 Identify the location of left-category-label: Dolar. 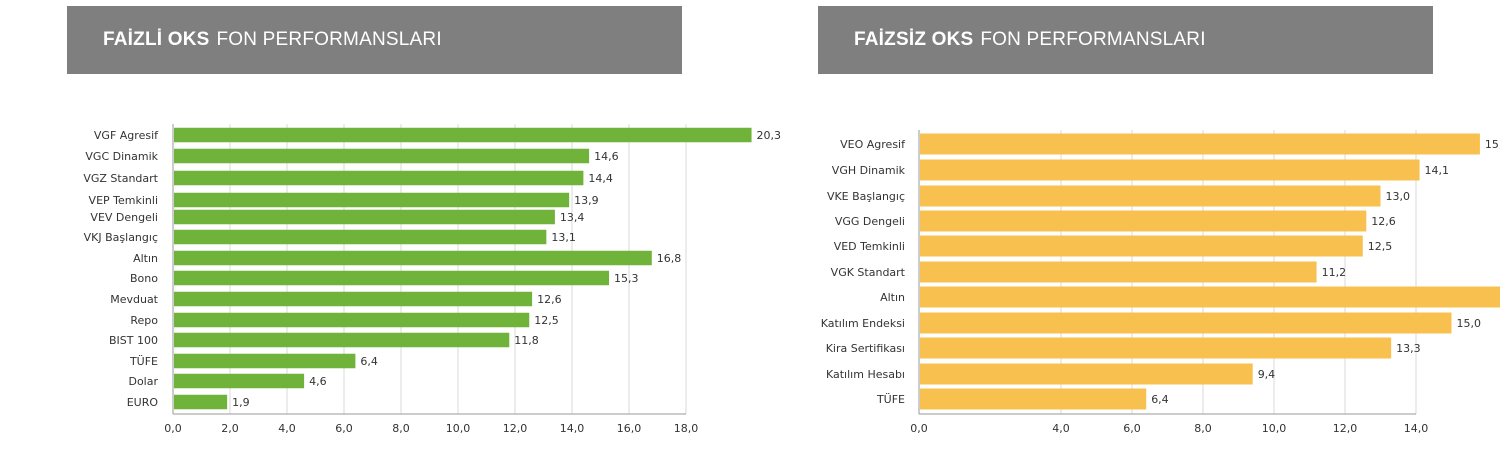
(143, 381).